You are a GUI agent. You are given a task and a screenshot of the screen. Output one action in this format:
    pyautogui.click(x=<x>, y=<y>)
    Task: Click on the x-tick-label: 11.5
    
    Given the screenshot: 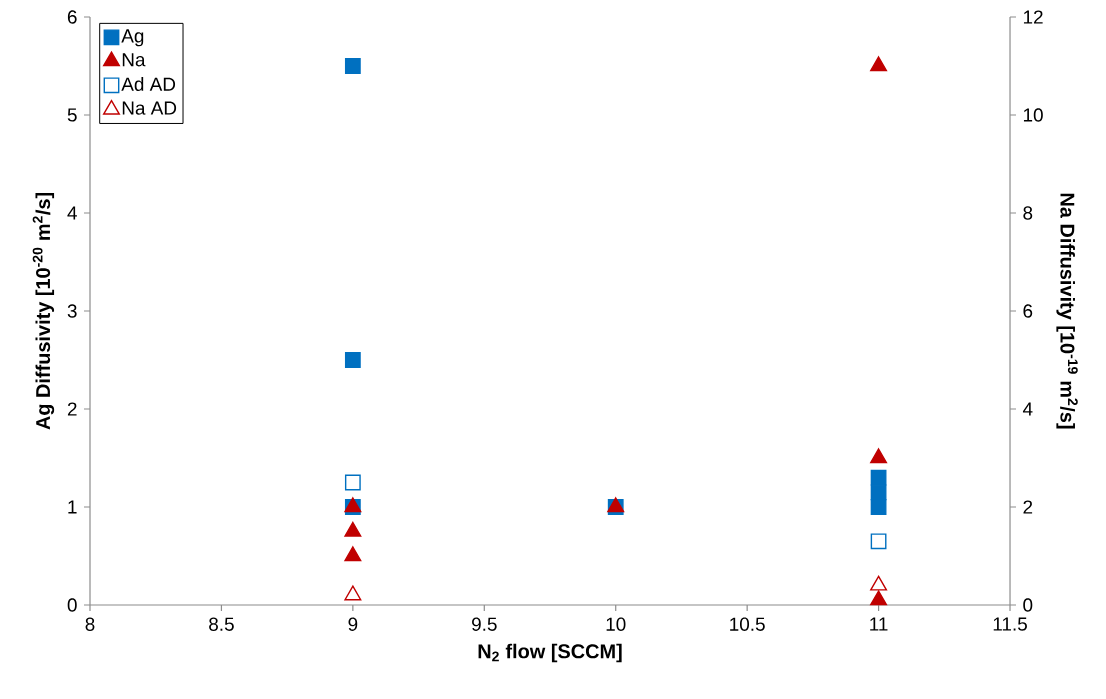 What is the action you would take?
    pyautogui.click(x=1010, y=624)
    